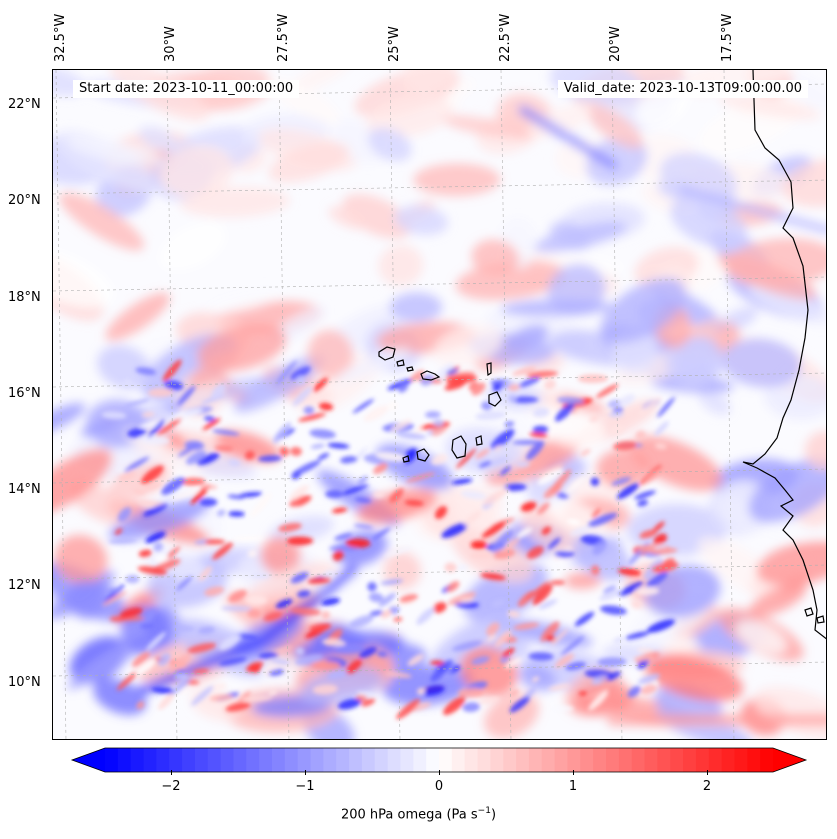 This screenshot has height=839, width=837. I want to click on valid-date-label: Valid_date: 2023-10-13T09:00:00.00, so click(682, 89).